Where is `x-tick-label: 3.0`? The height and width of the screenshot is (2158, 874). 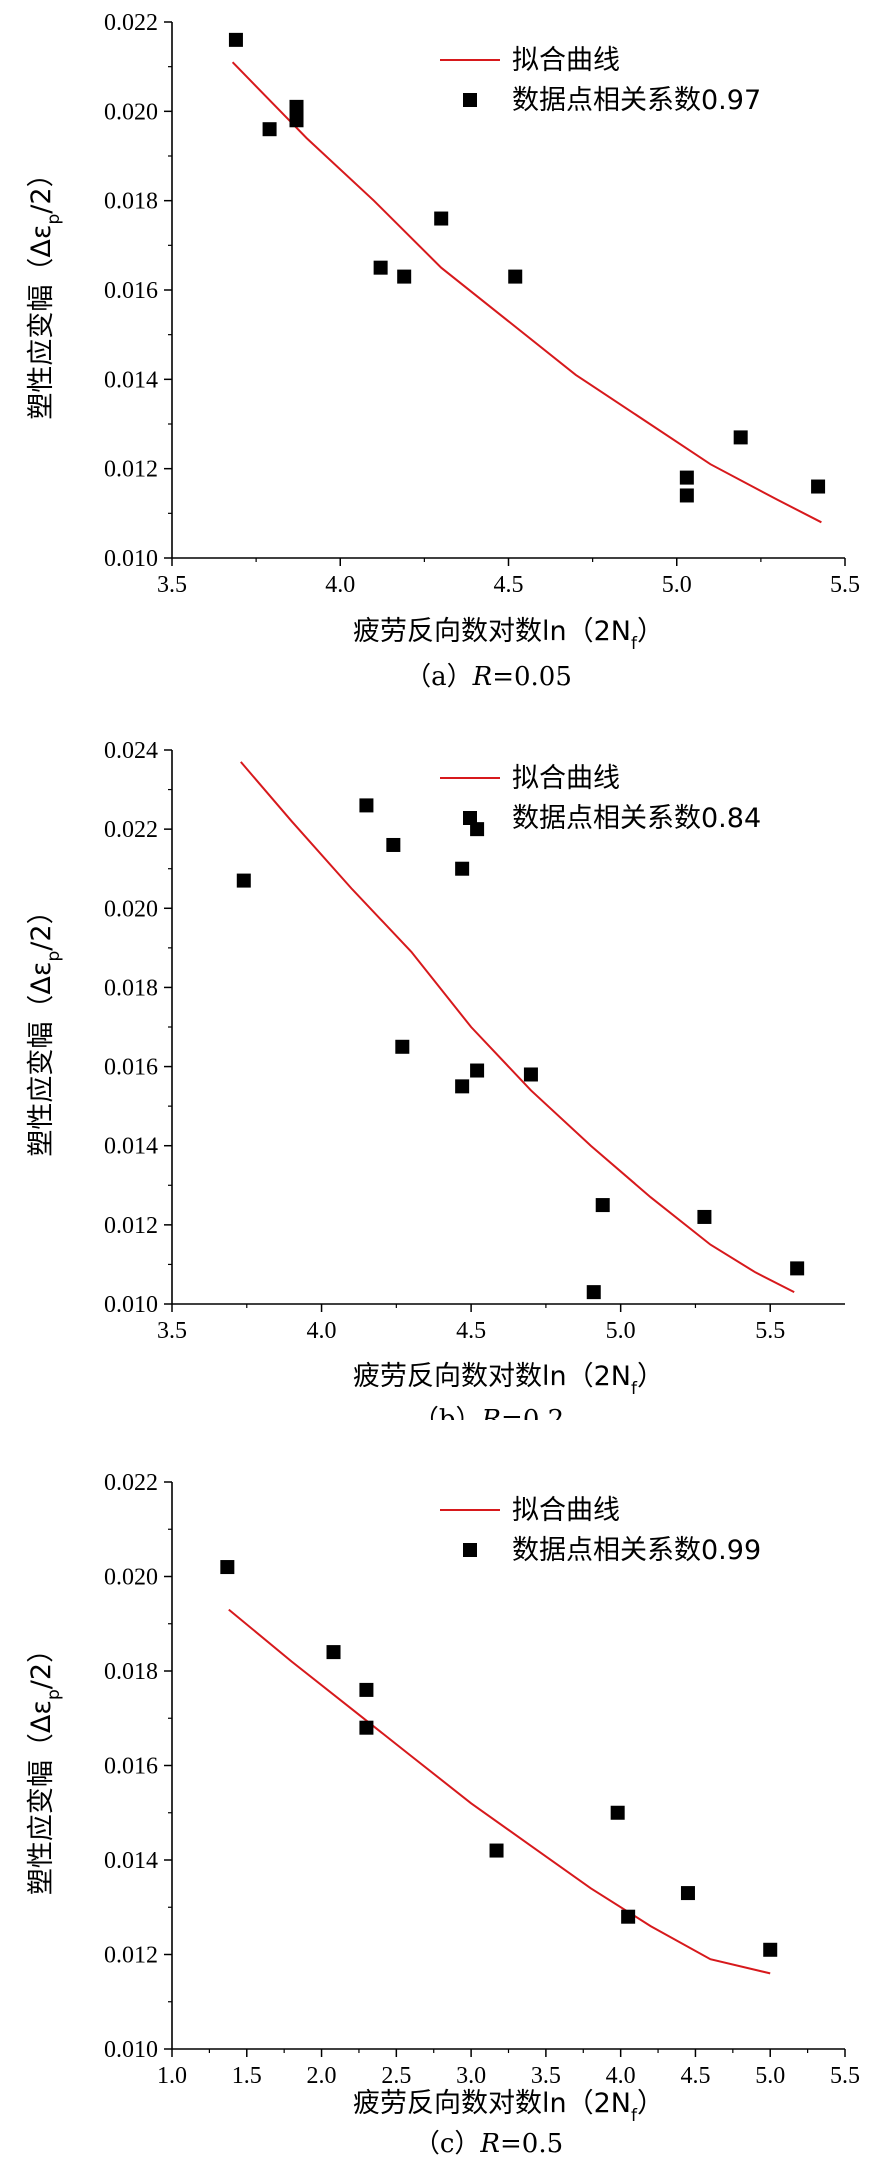
x-tick-label: 3.0 is located at coordinates (471, 2076).